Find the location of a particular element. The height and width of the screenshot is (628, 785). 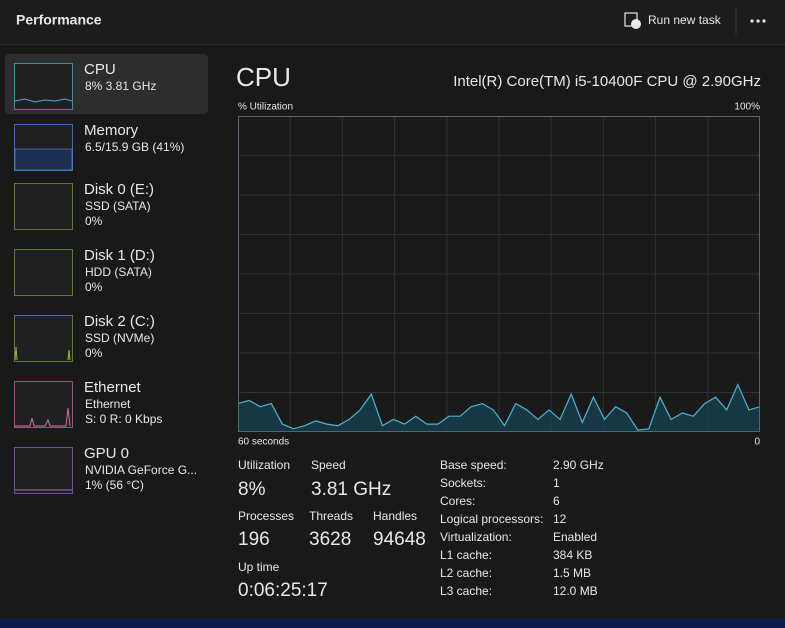

item-detail: SSD (SATA) is located at coordinates (118, 206).